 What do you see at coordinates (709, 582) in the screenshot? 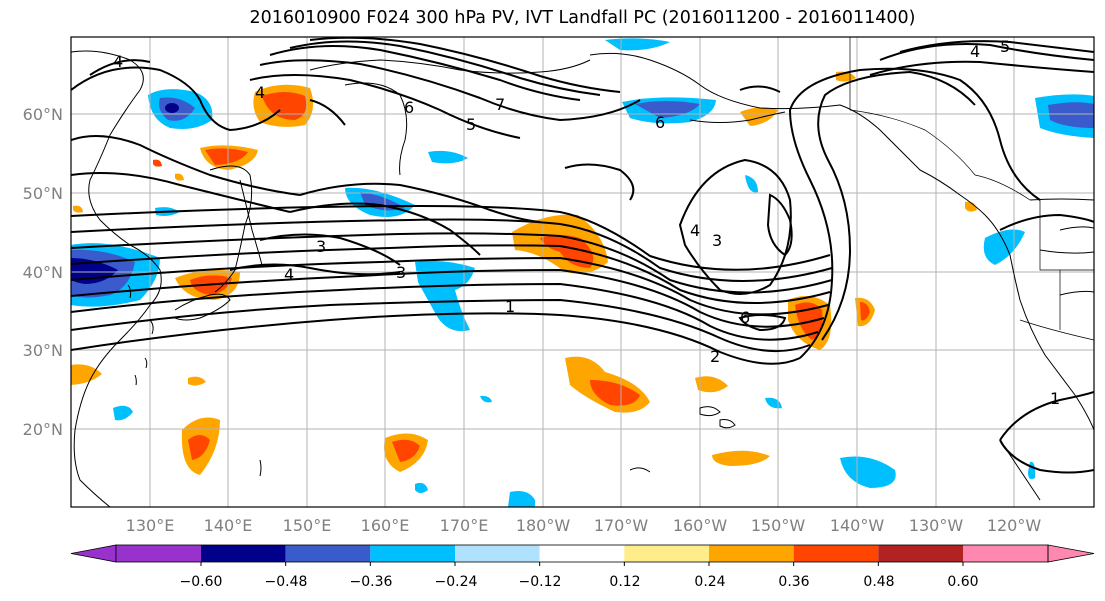
I see `colorbar-tick-label: 0.24` at bounding box center [709, 582].